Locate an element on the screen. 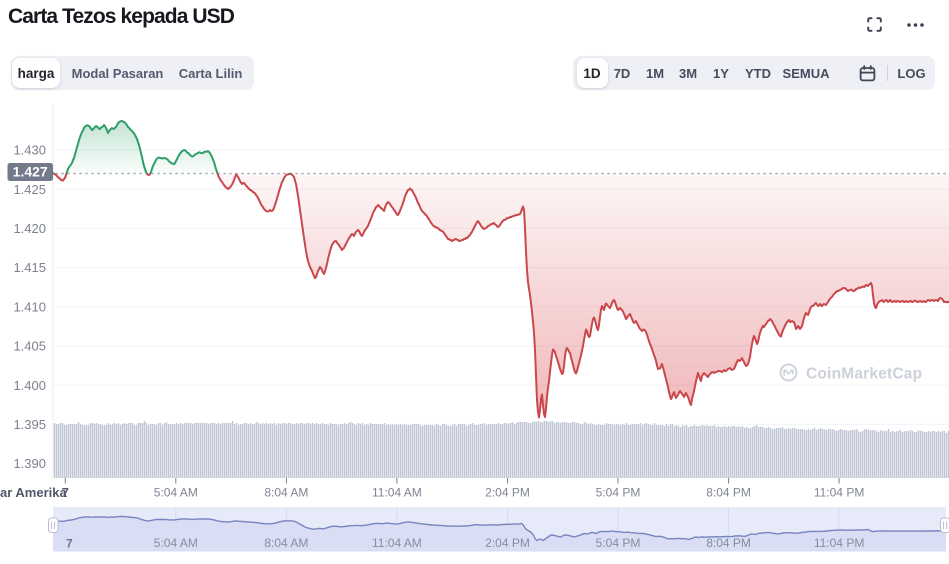  svg-text: 1.410 is located at coordinates (29, 306).